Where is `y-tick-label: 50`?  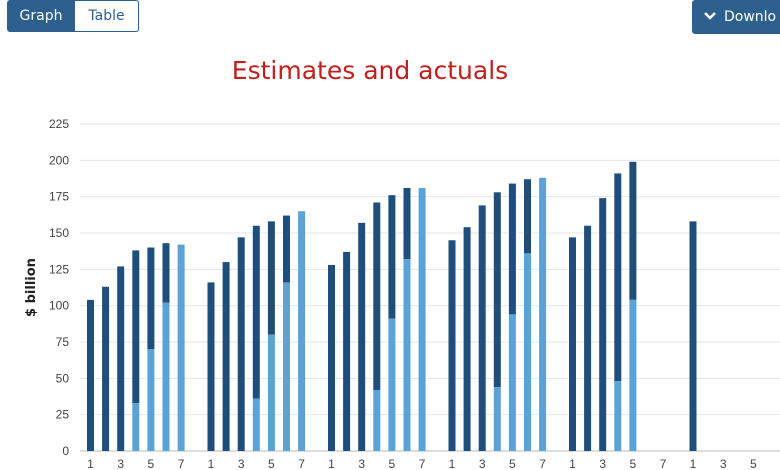 y-tick-label: 50 is located at coordinates (63, 378).